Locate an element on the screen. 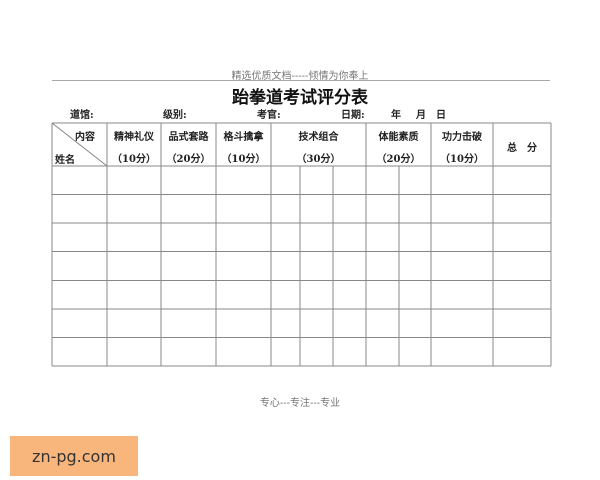  column-header-name: 精神礼仪 is located at coordinates (134, 137).